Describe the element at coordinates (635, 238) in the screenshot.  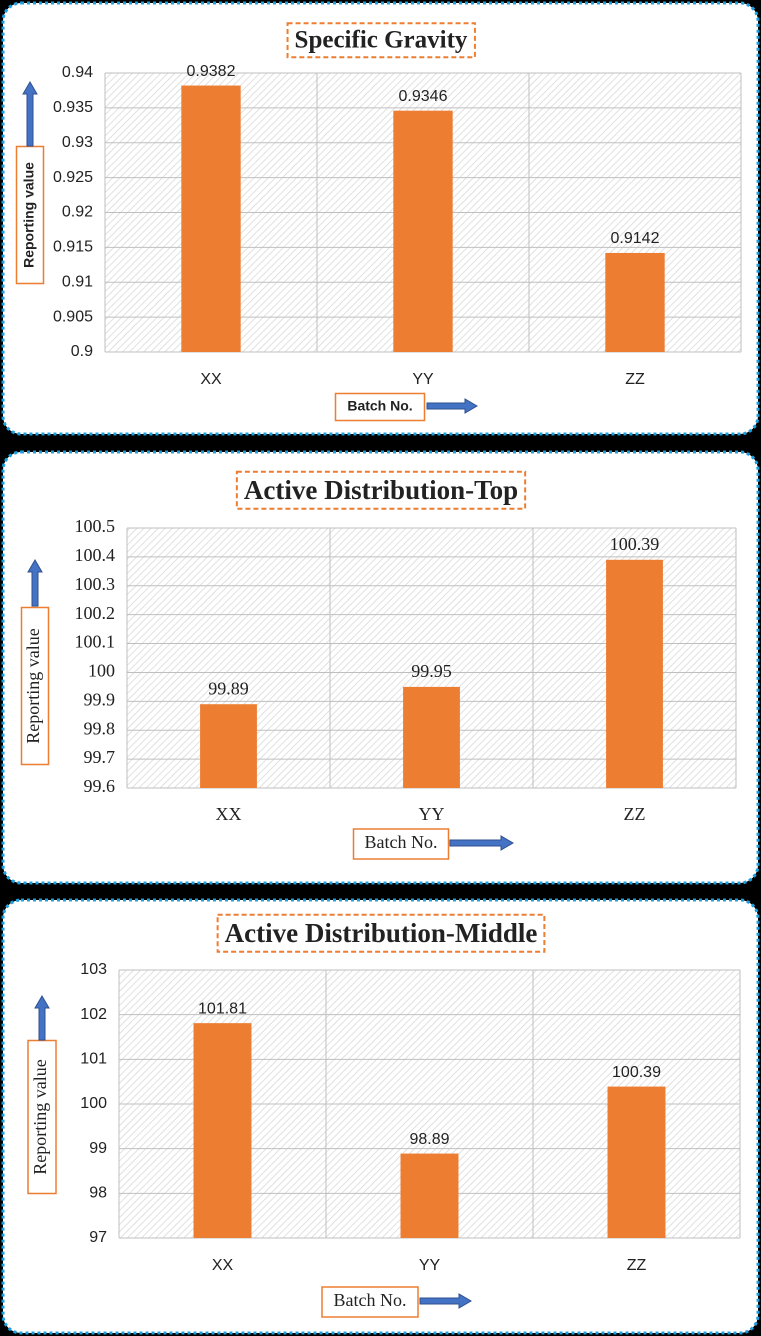
I see `value-label: 0.9142` at that location.